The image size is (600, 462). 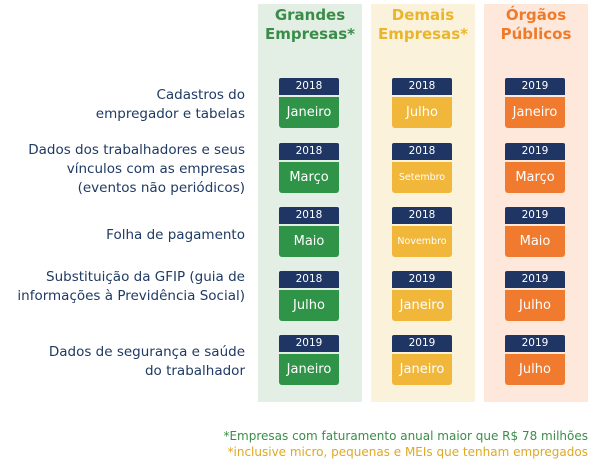 What do you see at coordinates (131, 296) in the screenshot?
I see `row-label-line: informações à Previdência Social)` at bounding box center [131, 296].